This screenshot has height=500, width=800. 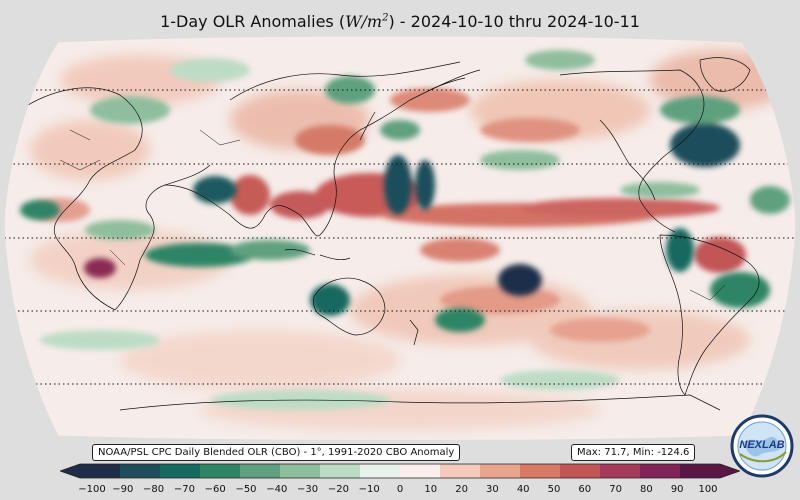 I want to click on colorbar-tick-label: −100, so click(x=92, y=489).